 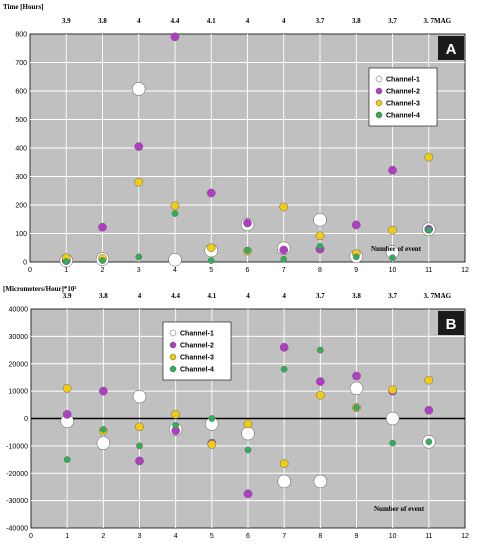 I want to click on x-tick-label: 0, so click(x=30, y=270).